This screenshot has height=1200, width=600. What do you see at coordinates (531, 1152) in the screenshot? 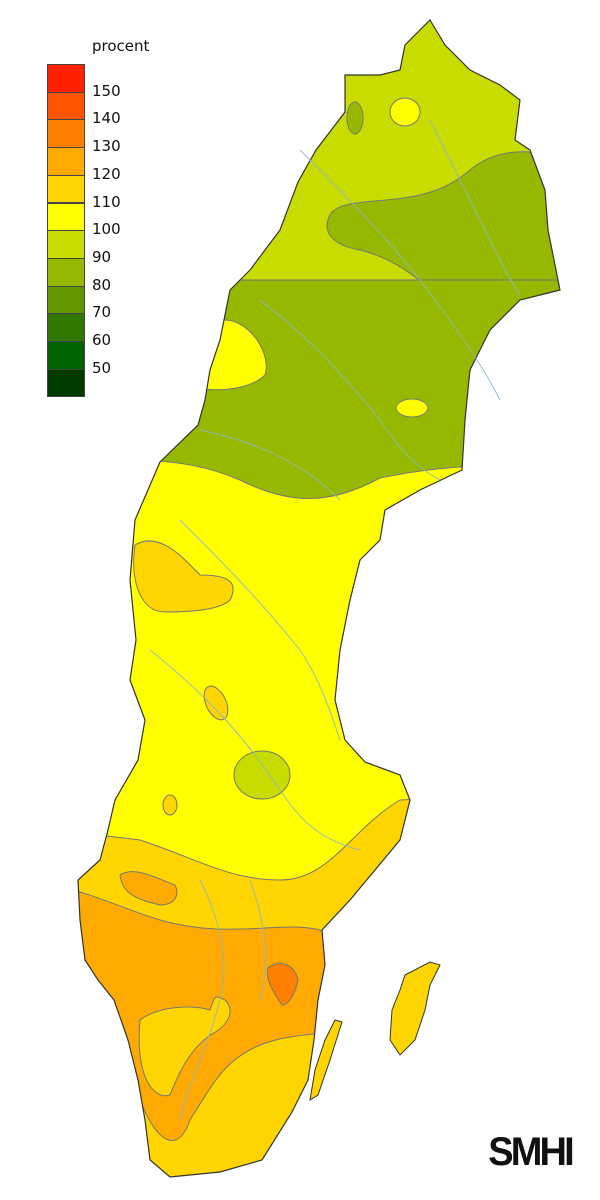
I see `smhi-logo: SMHI` at bounding box center [531, 1152].